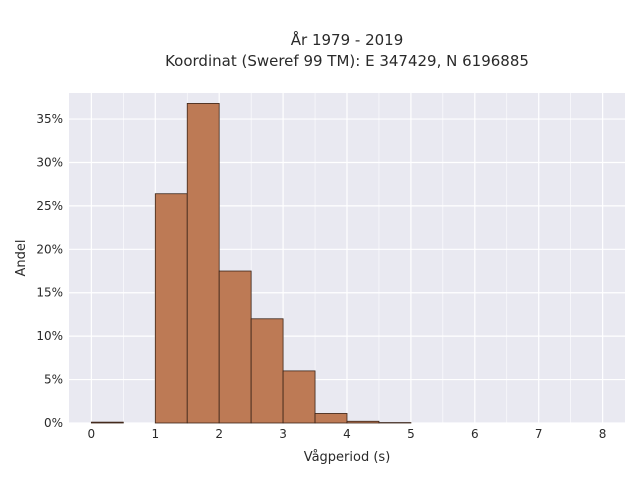 Image resolution: width=640 pixels, height=480 pixels. I want to click on x-tick-label: 2, so click(219, 434).